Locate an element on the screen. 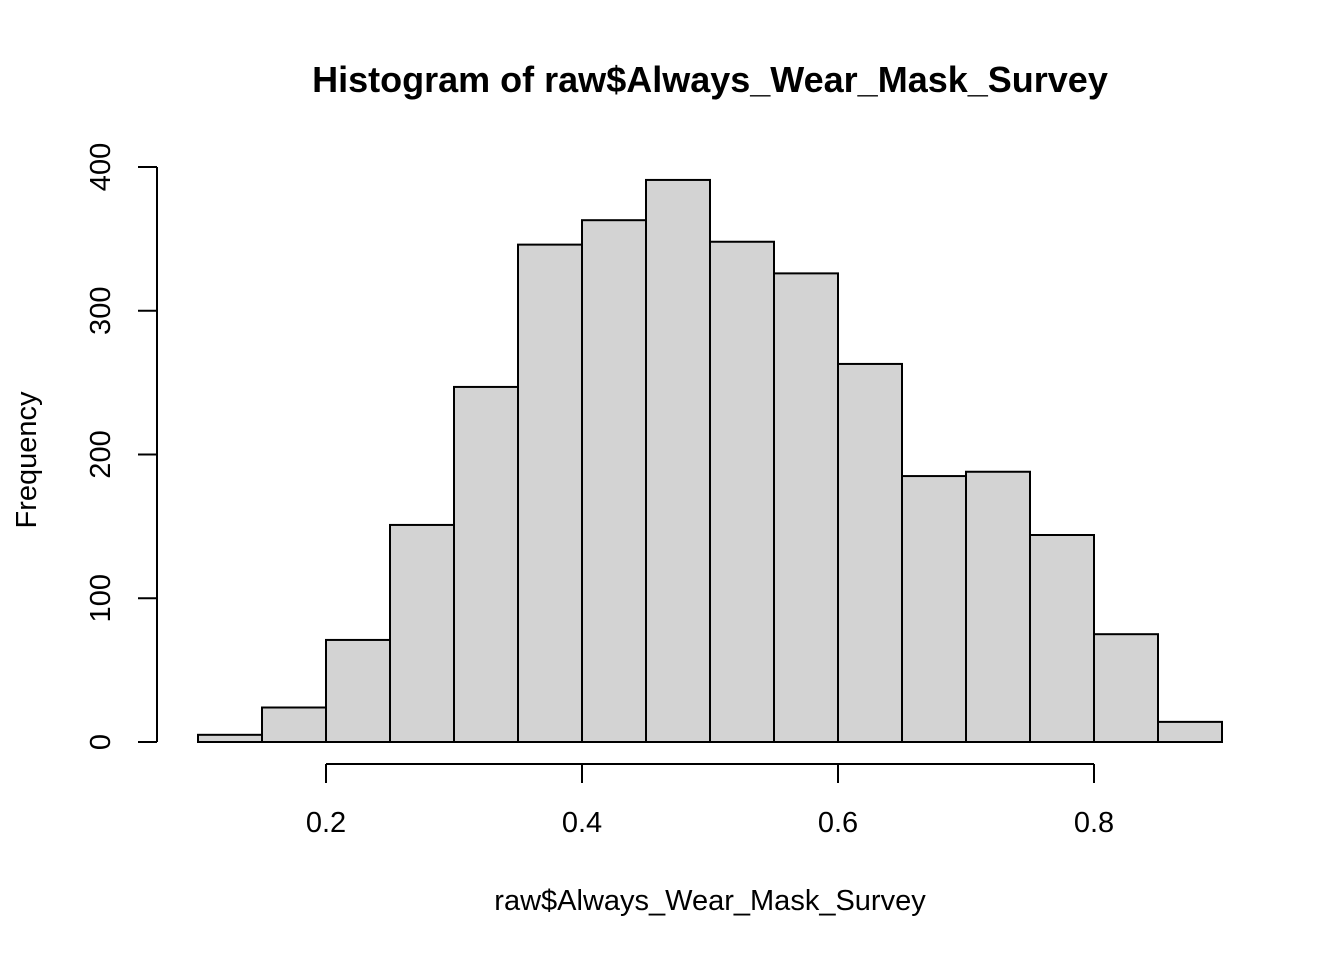  y-axis: 0 100 200 300 400 is located at coordinates (121, 446).